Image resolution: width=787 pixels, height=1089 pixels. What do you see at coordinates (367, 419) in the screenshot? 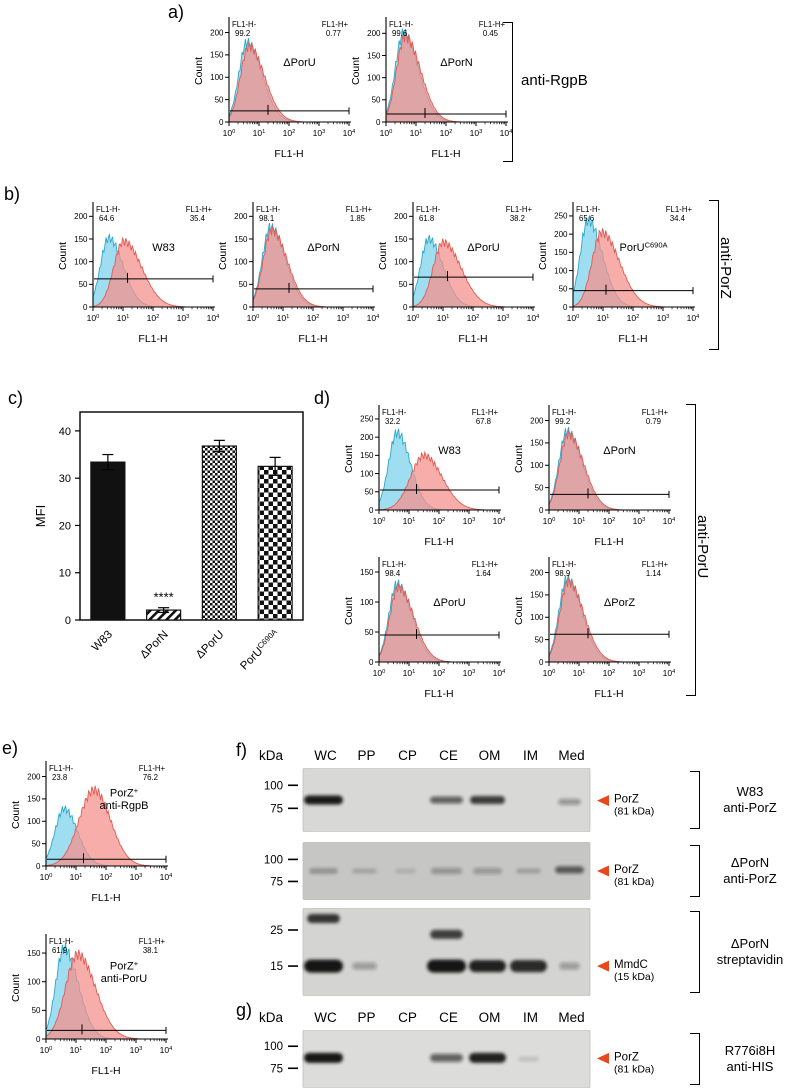
I see `svg-text: 250` at bounding box center [367, 419].